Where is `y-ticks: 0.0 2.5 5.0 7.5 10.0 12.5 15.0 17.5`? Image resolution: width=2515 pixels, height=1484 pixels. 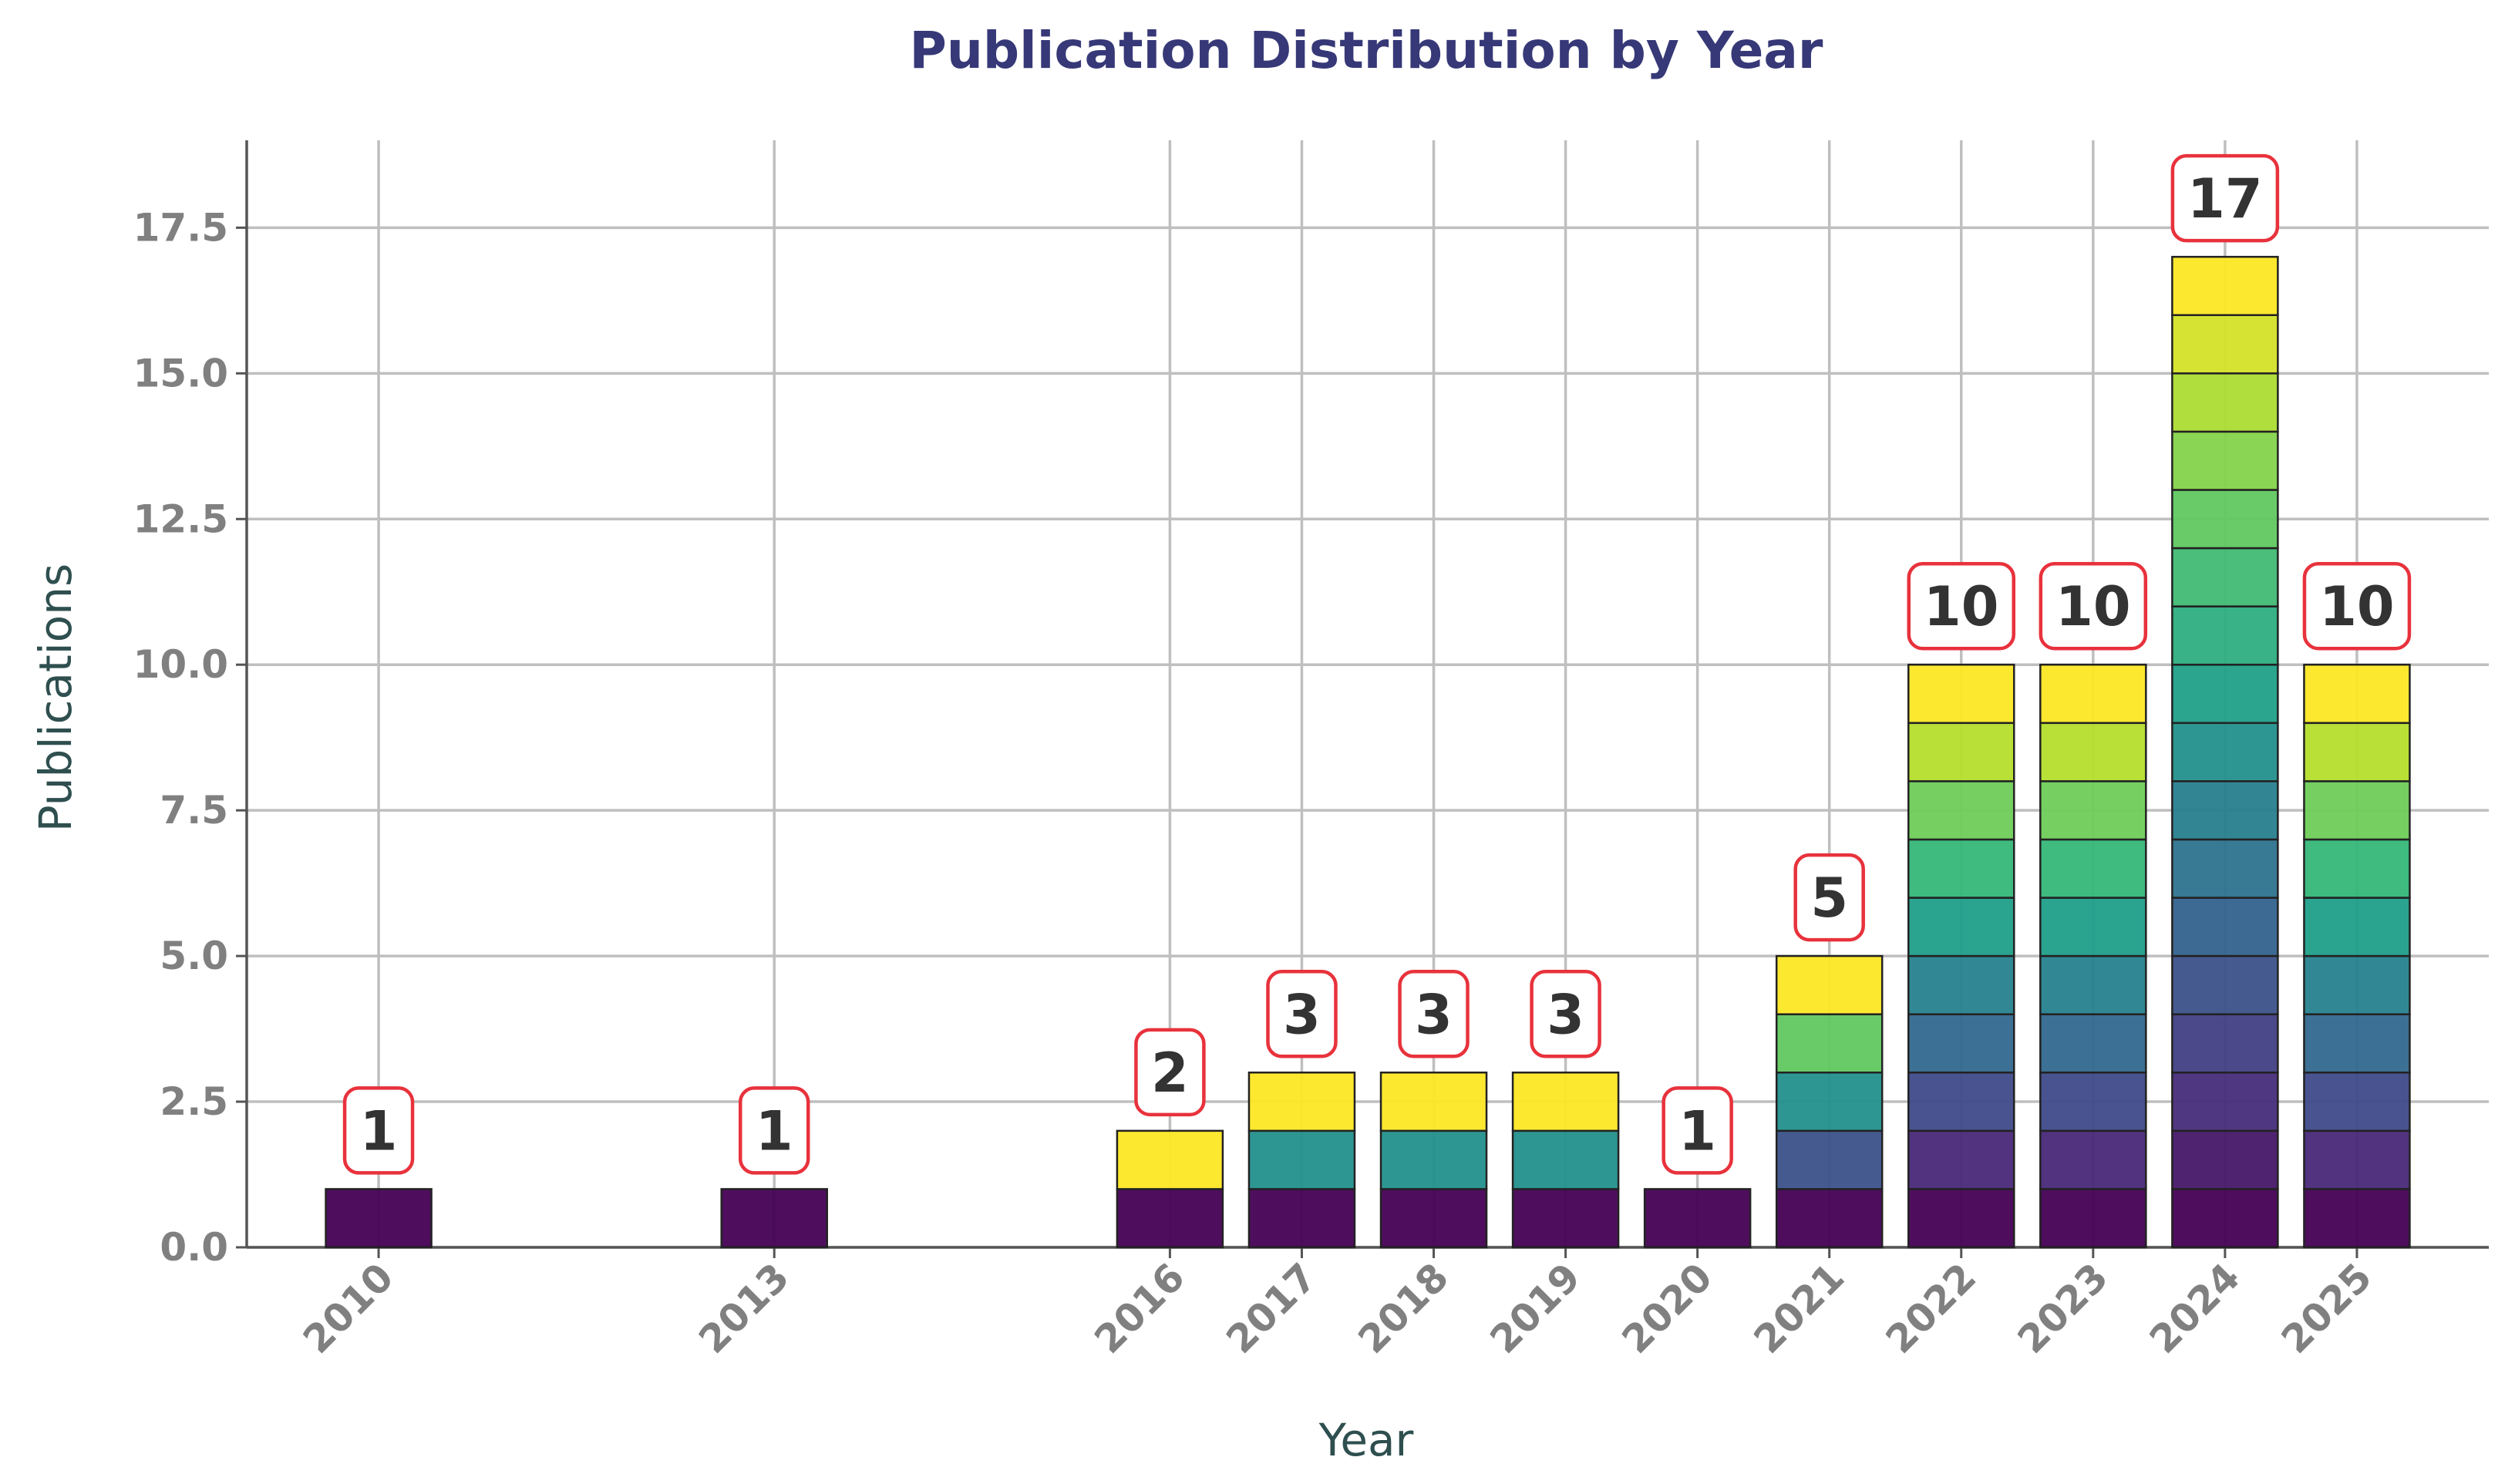 y-ticks: 0.0 2.5 5.0 7.5 10.0 12.5 15.0 17.5 is located at coordinates (190, 738).